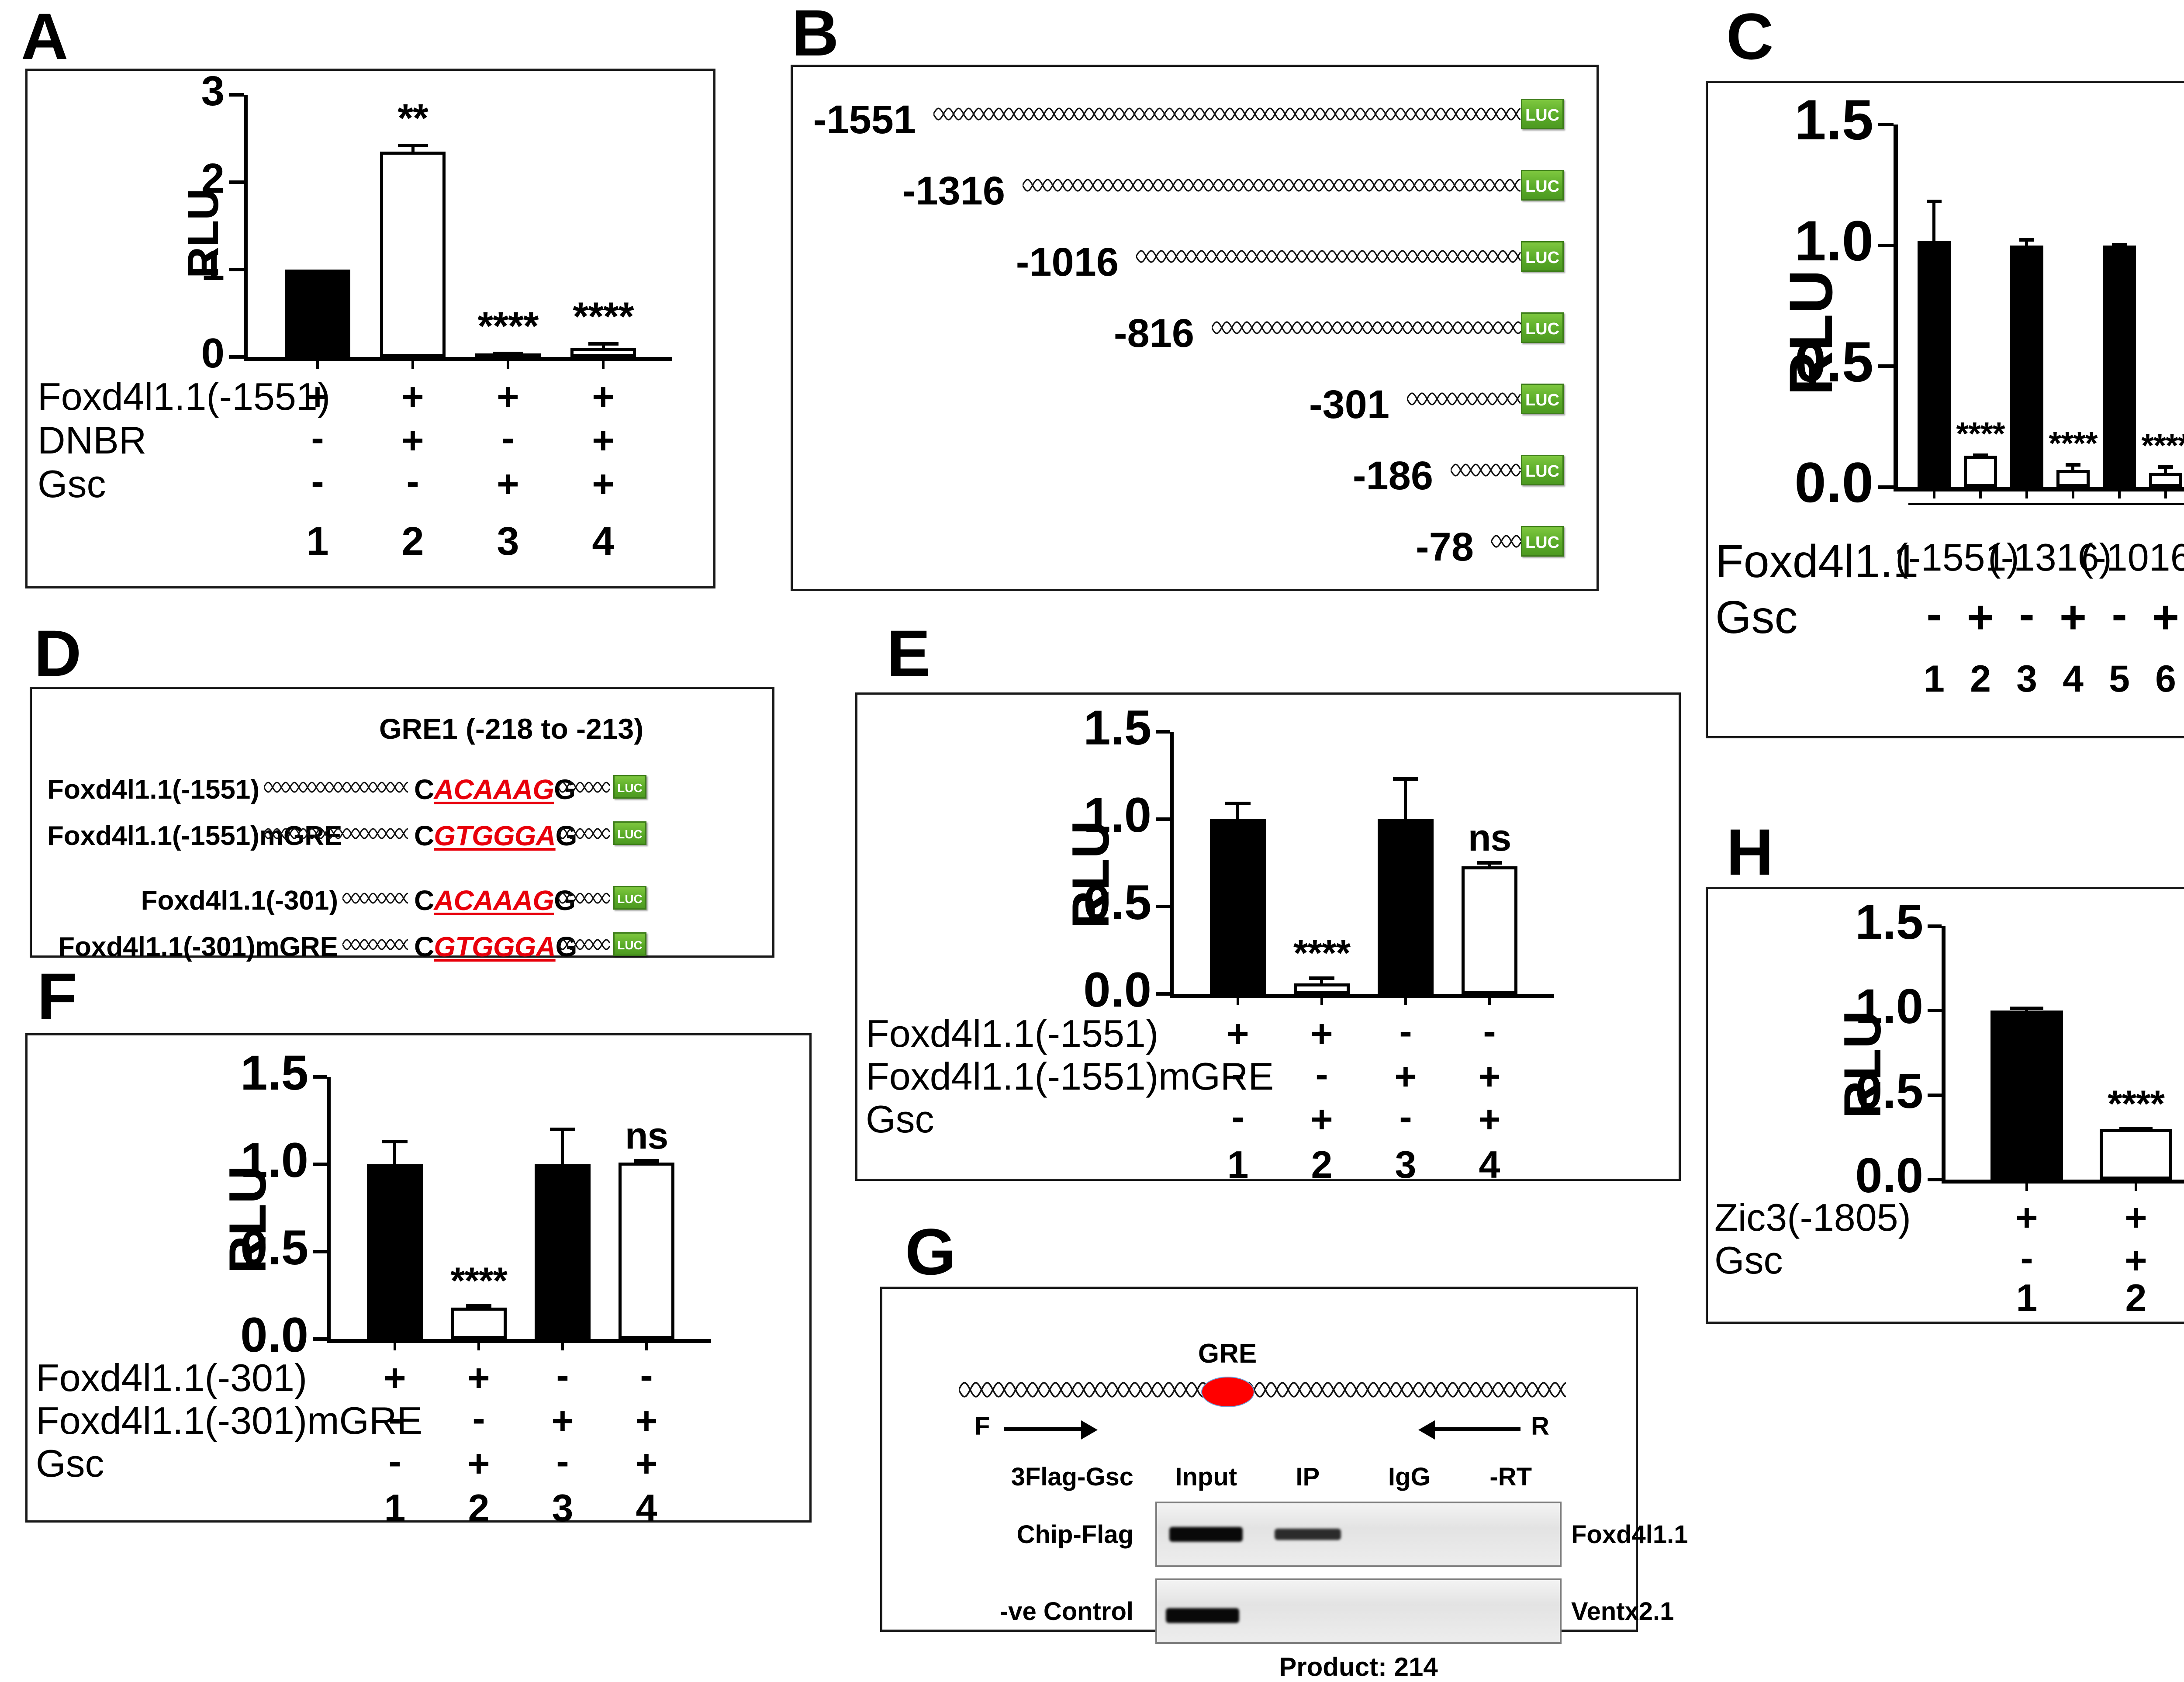 Image resolution: width=2184 pixels, height=1682 pixels. Describe the element at coordinates (402, 823) in the screenshot. I see `panel-d` at that location.